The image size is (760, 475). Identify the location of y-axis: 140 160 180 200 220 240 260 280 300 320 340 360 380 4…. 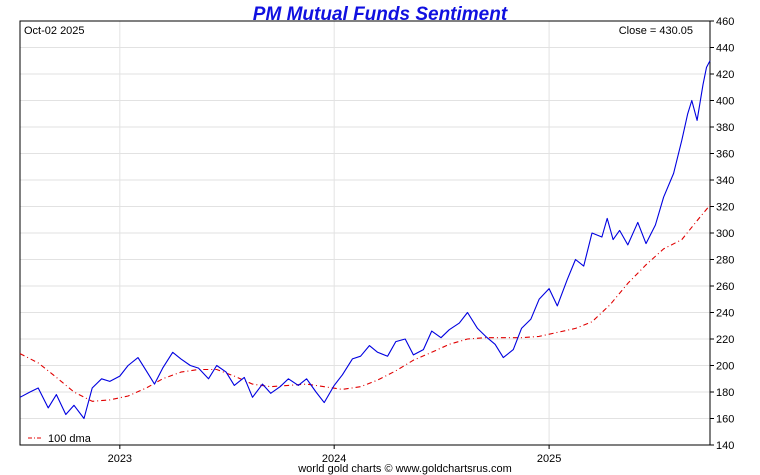
(722, 234).